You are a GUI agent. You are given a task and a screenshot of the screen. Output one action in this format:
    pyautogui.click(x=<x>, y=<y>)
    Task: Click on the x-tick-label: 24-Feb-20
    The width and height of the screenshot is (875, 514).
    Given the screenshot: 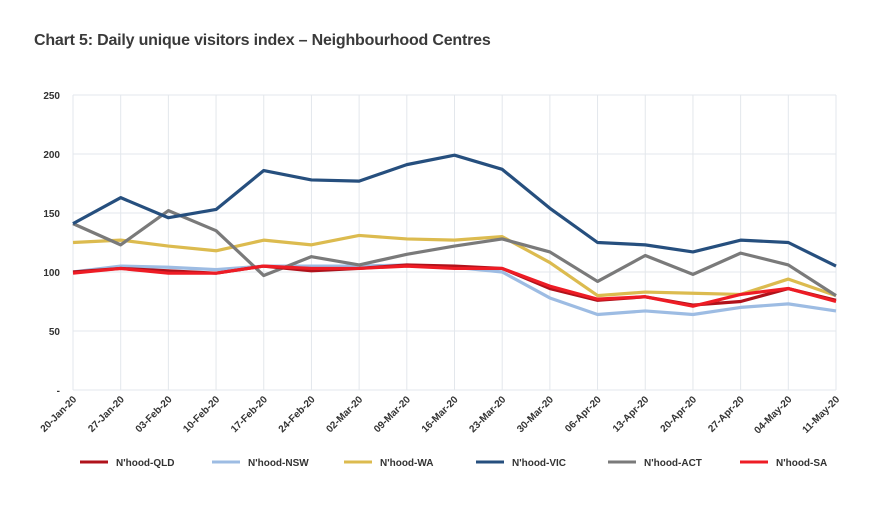 What is the action you would take?
    pyautogui.click(x=297, y=414)
    